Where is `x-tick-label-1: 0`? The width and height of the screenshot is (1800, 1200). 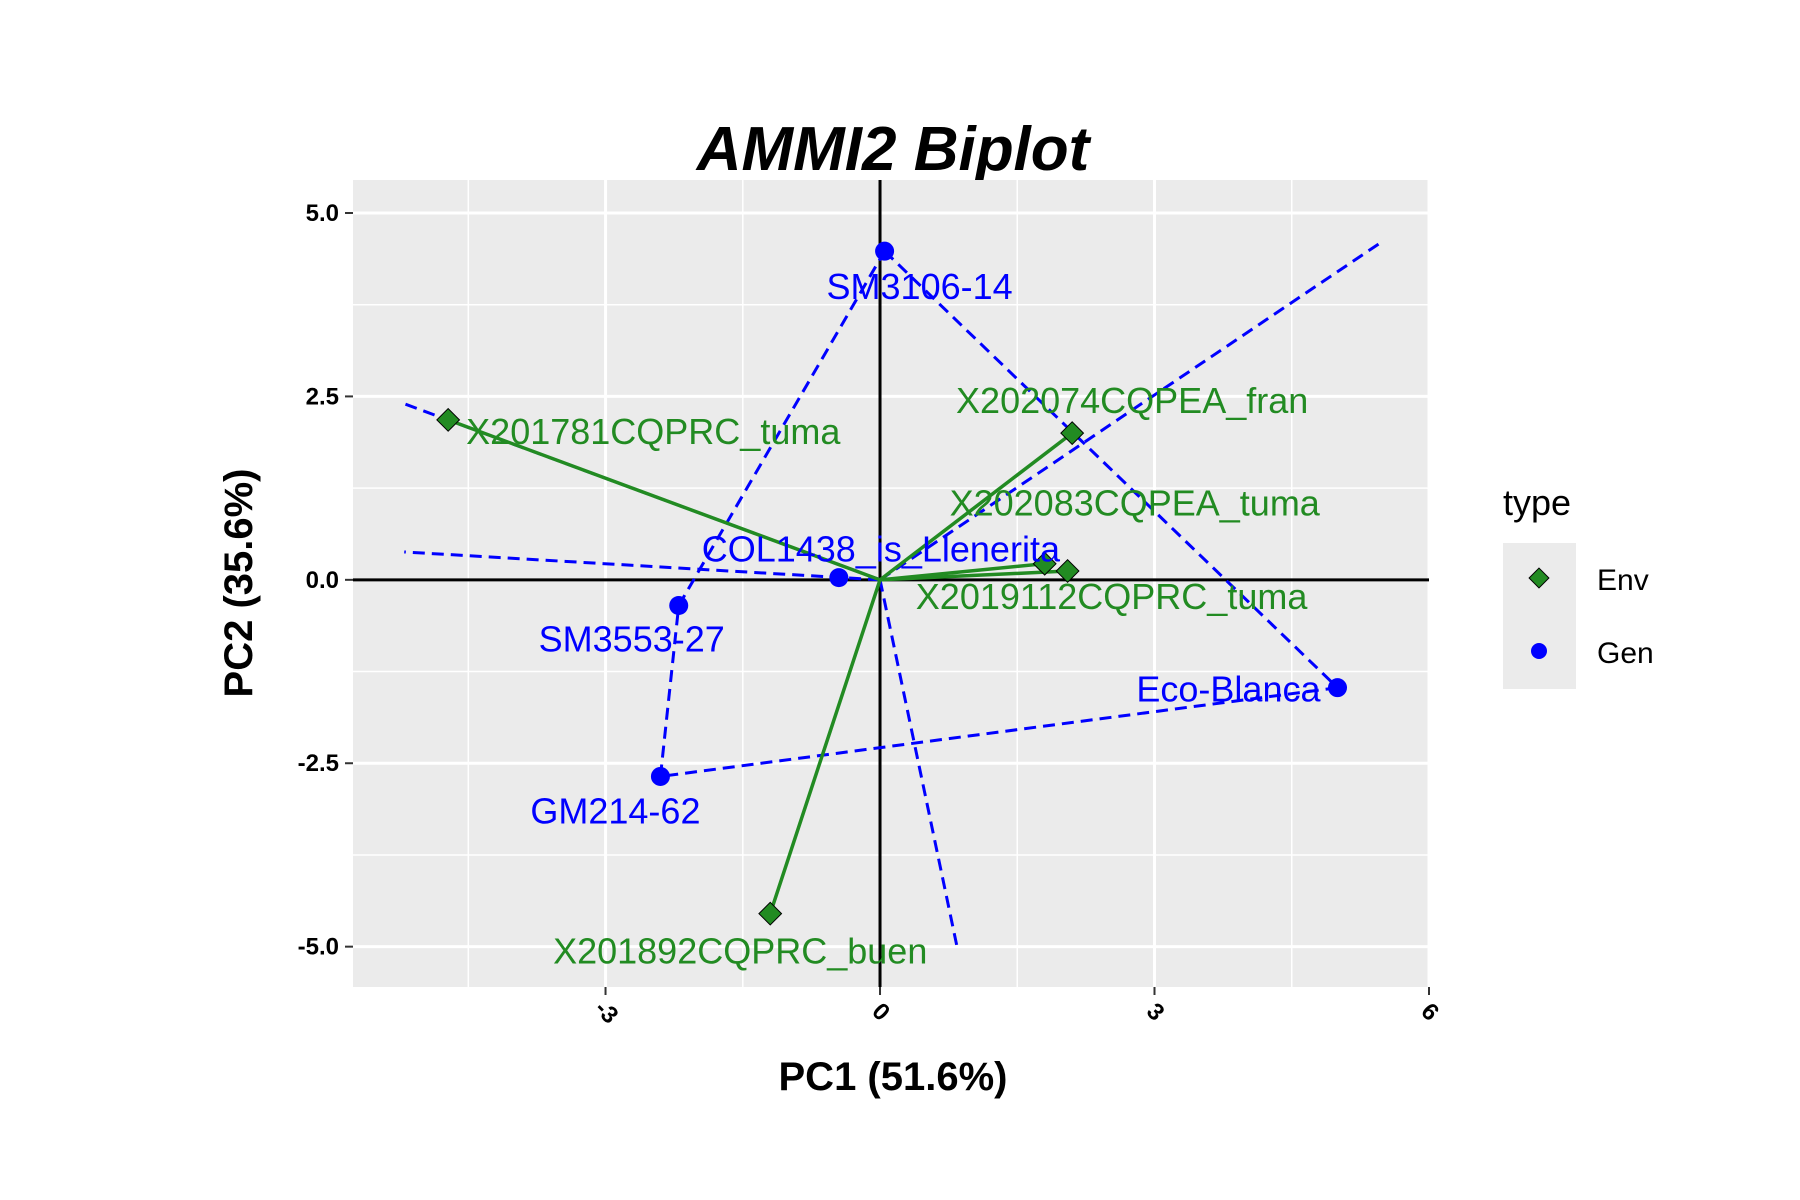
x-tick-label-1: 0 is located at coordinates (881, 1012).